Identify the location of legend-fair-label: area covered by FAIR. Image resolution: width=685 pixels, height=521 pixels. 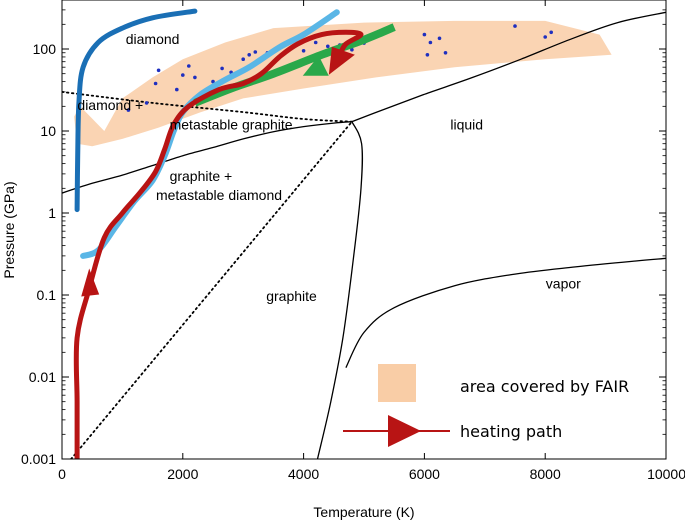
(544, 386).